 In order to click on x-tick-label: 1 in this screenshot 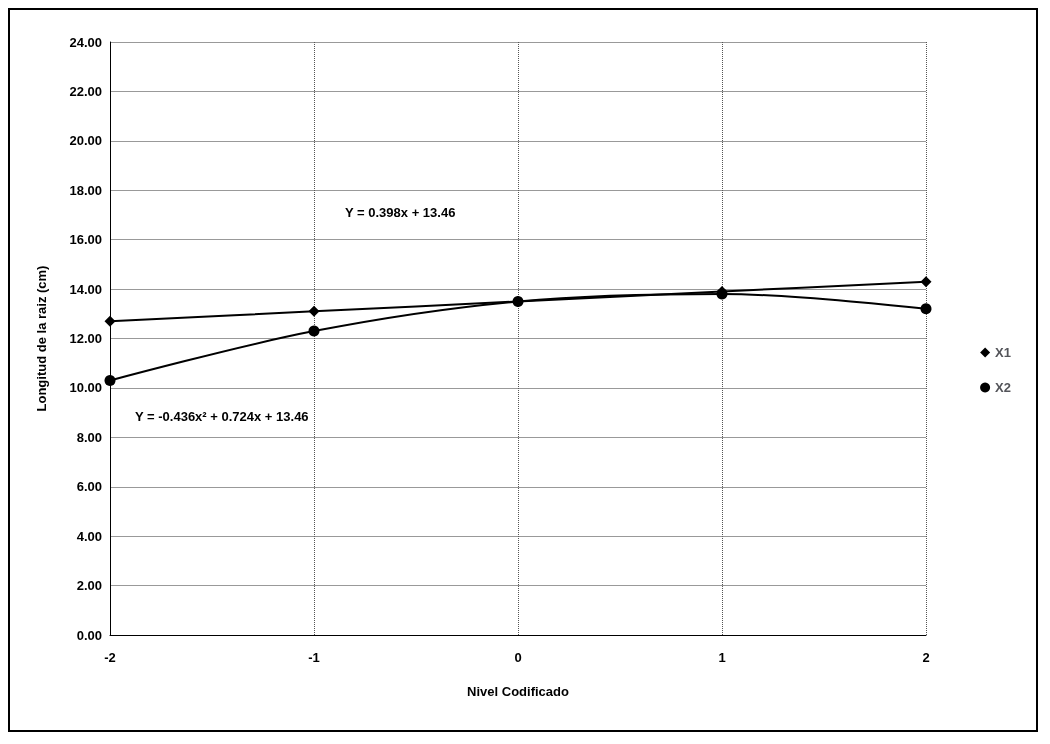, I will do `click(722, 657)`.